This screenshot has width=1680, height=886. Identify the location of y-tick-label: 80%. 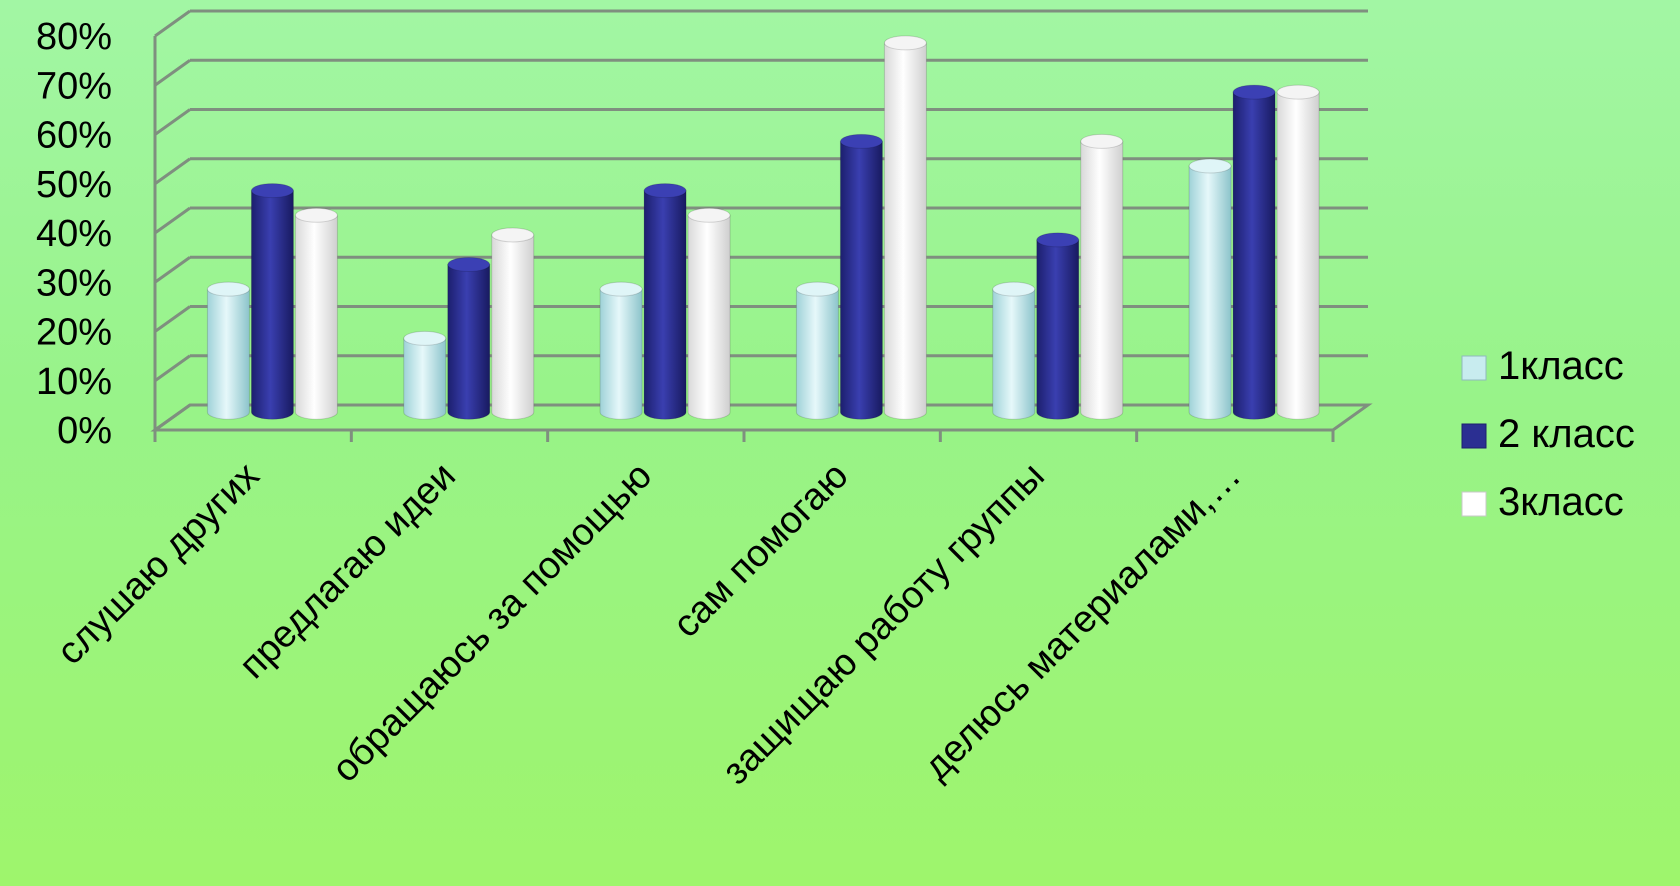
(74, 37).